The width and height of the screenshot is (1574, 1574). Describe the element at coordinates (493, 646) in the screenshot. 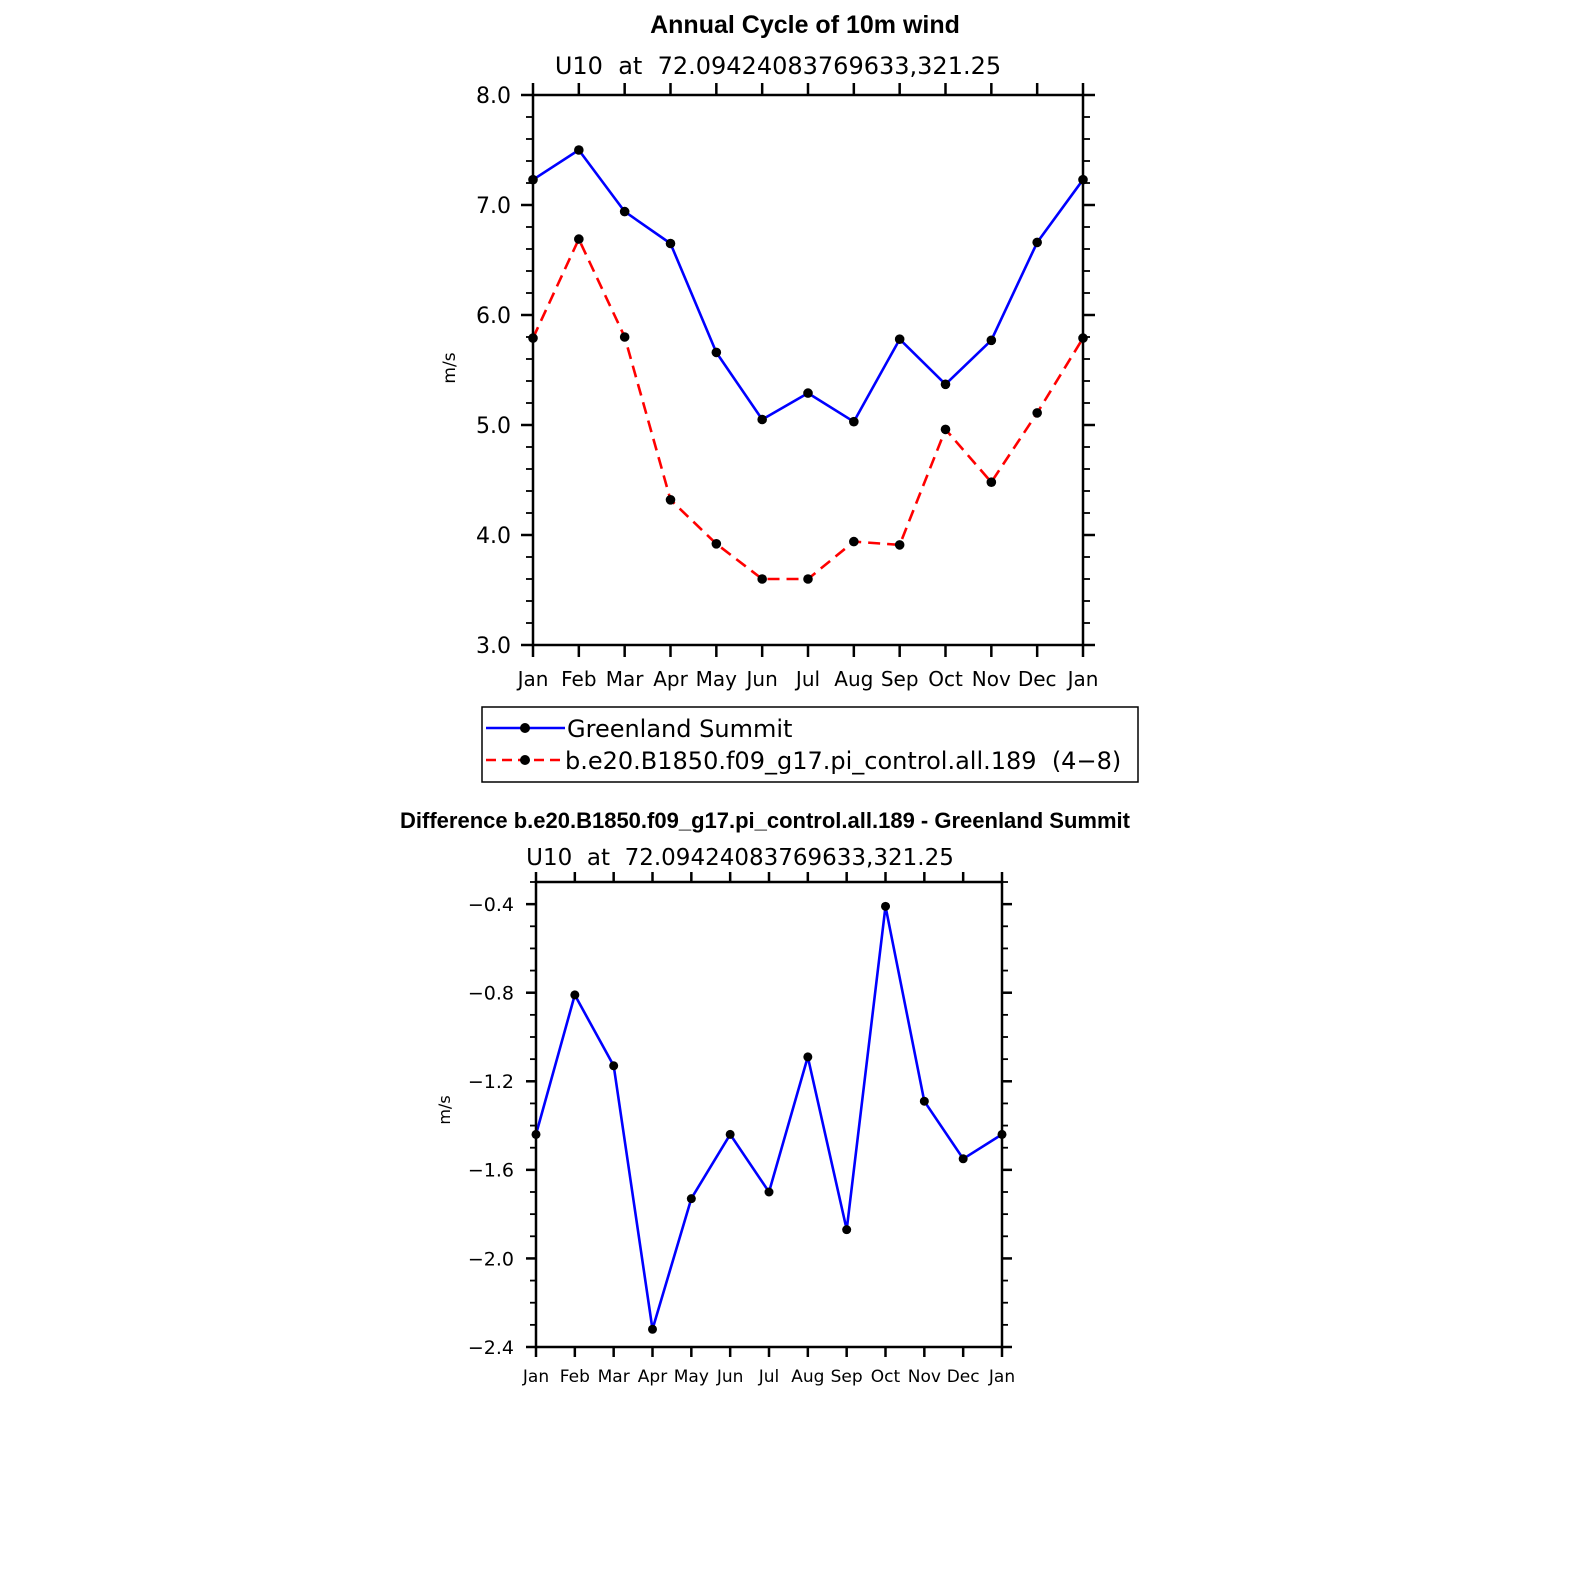

I see `y-tick-label: 3.0` at that location.